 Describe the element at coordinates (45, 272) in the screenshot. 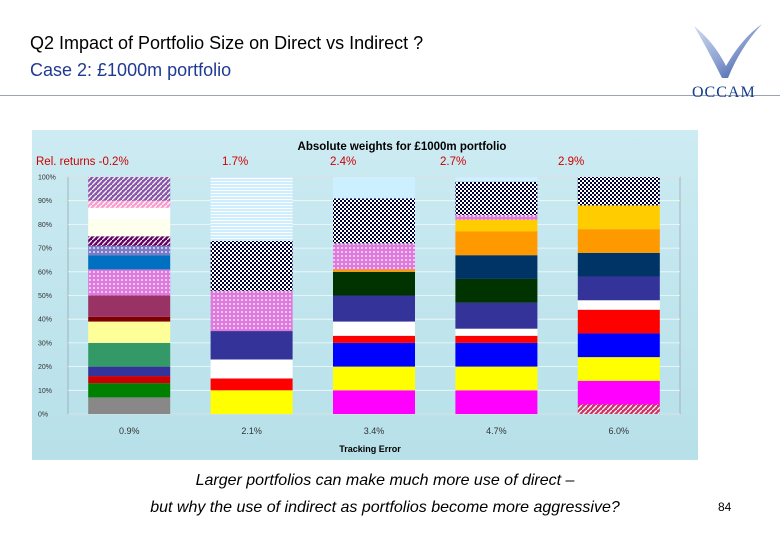

I see `y-tick-label: 60%` at that location.